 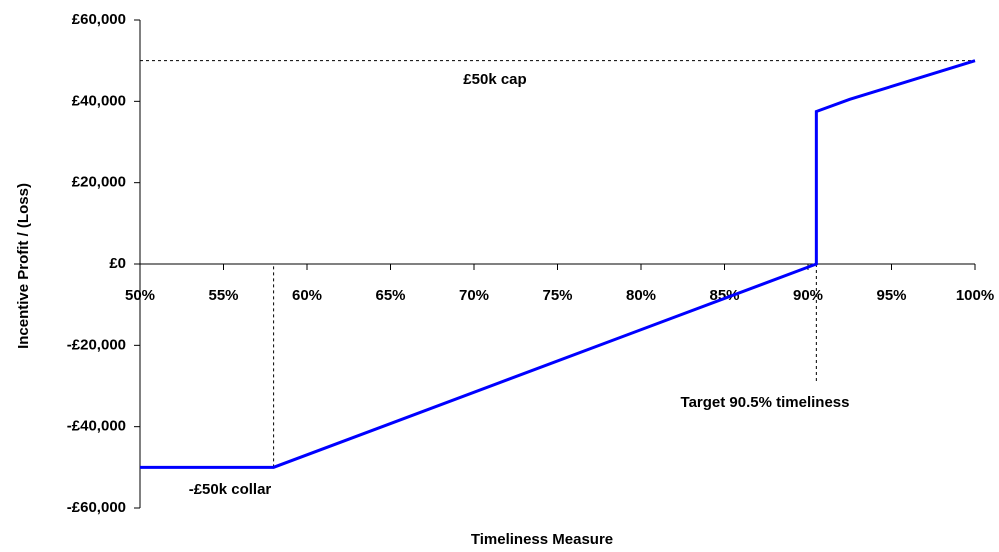 I want to click on x-tick-label: 80%, so click(x=641, y=295).